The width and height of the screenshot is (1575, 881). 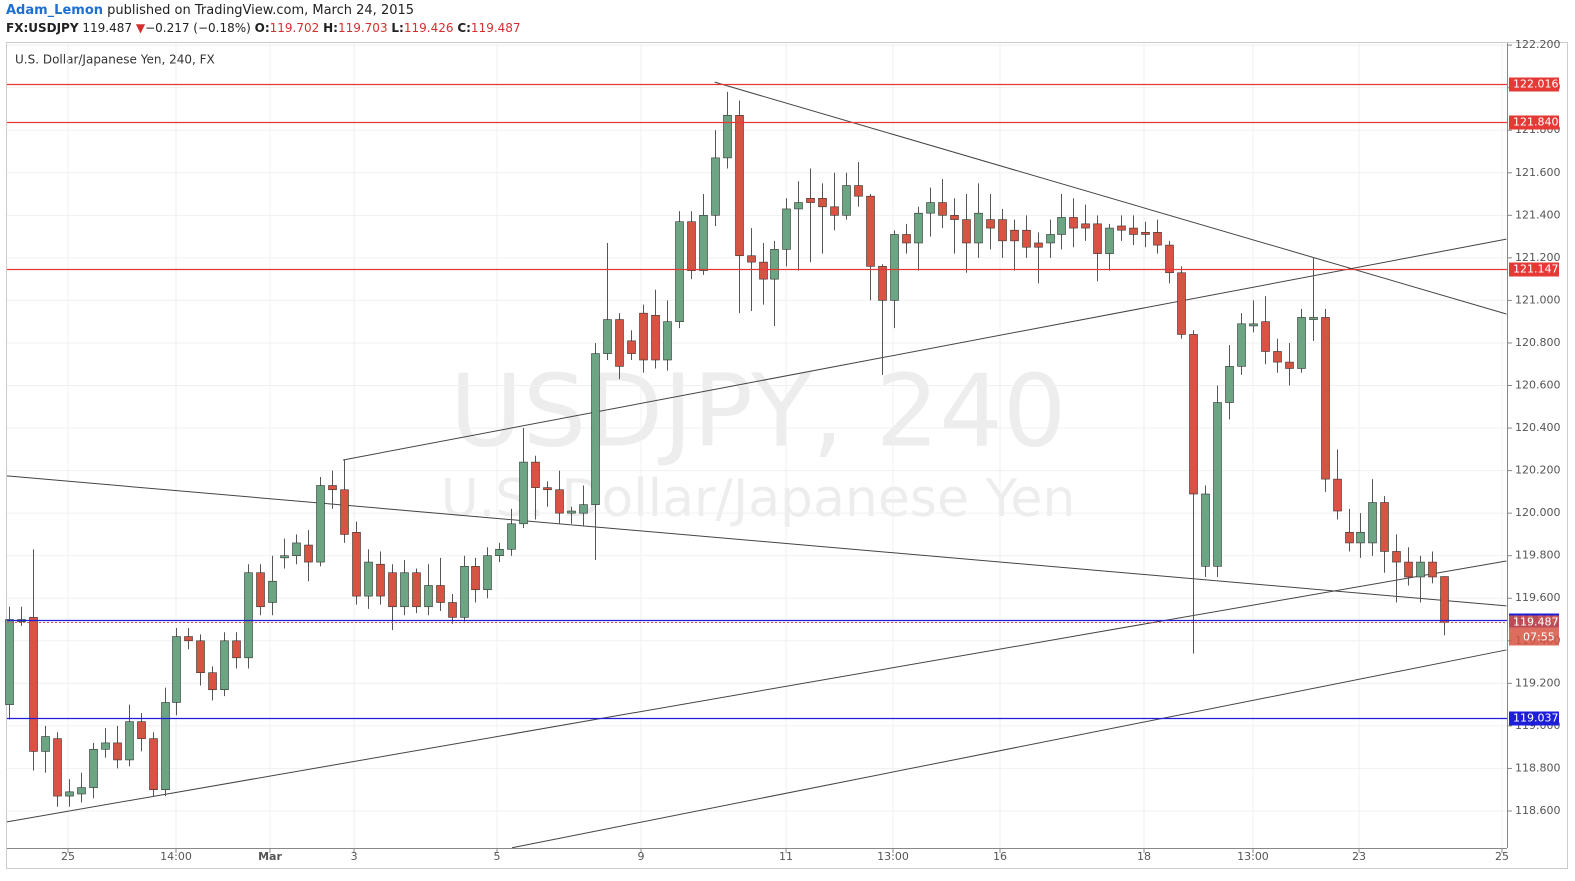 I want to click on y-tick-label: 121.200, so click(x=1538, y=257).